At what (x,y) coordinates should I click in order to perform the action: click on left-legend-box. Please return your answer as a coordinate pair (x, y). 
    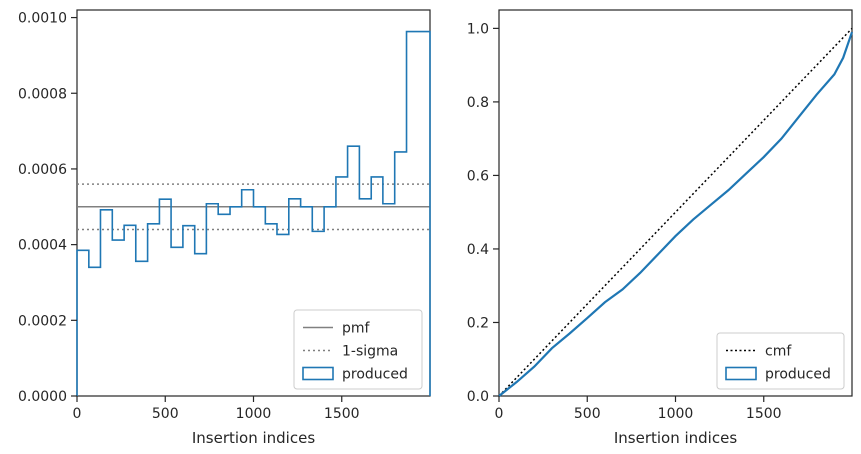
    Looking at the image, I should click on (358, 349).